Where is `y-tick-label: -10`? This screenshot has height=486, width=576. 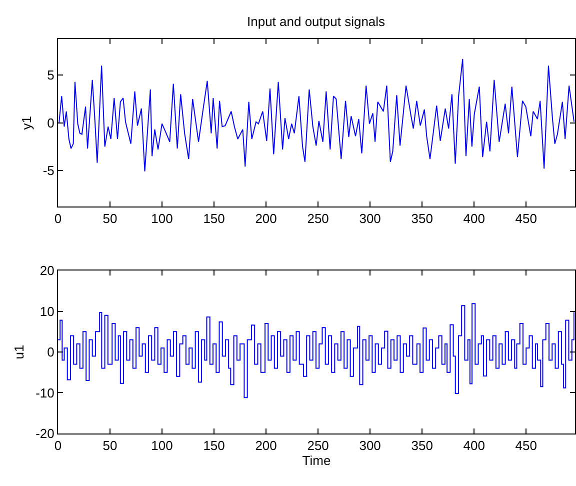 y-tick-label: -10 is located at coordinates (45, 392).